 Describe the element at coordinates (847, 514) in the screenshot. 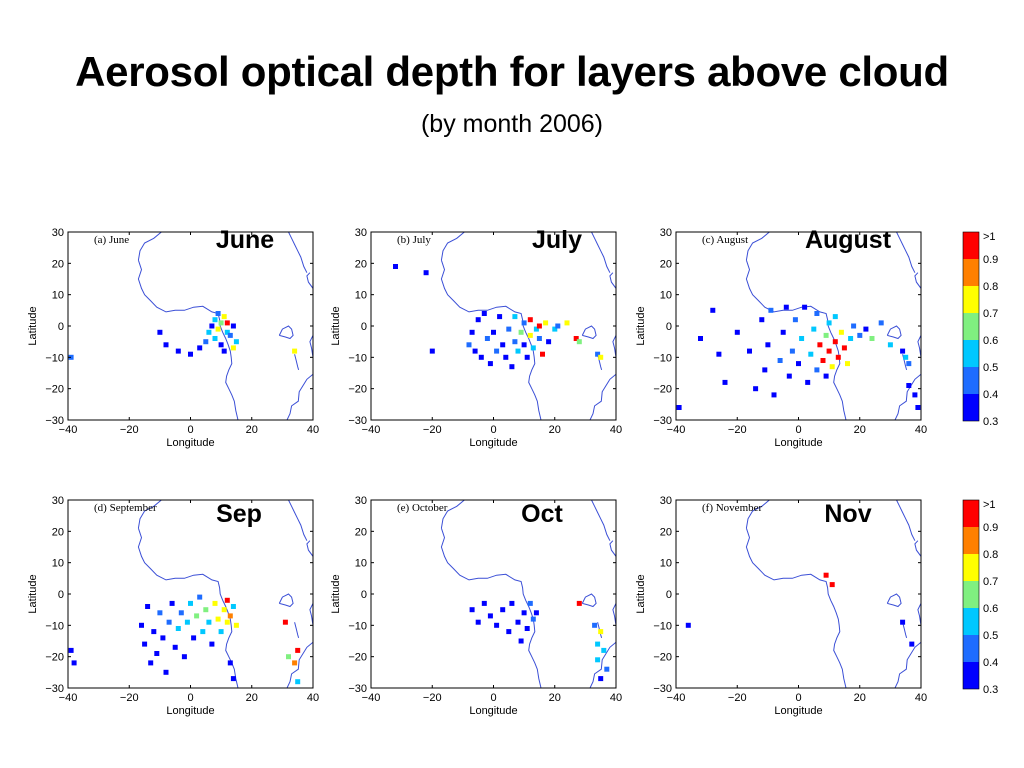

I see `month-label: Nov` at that location.